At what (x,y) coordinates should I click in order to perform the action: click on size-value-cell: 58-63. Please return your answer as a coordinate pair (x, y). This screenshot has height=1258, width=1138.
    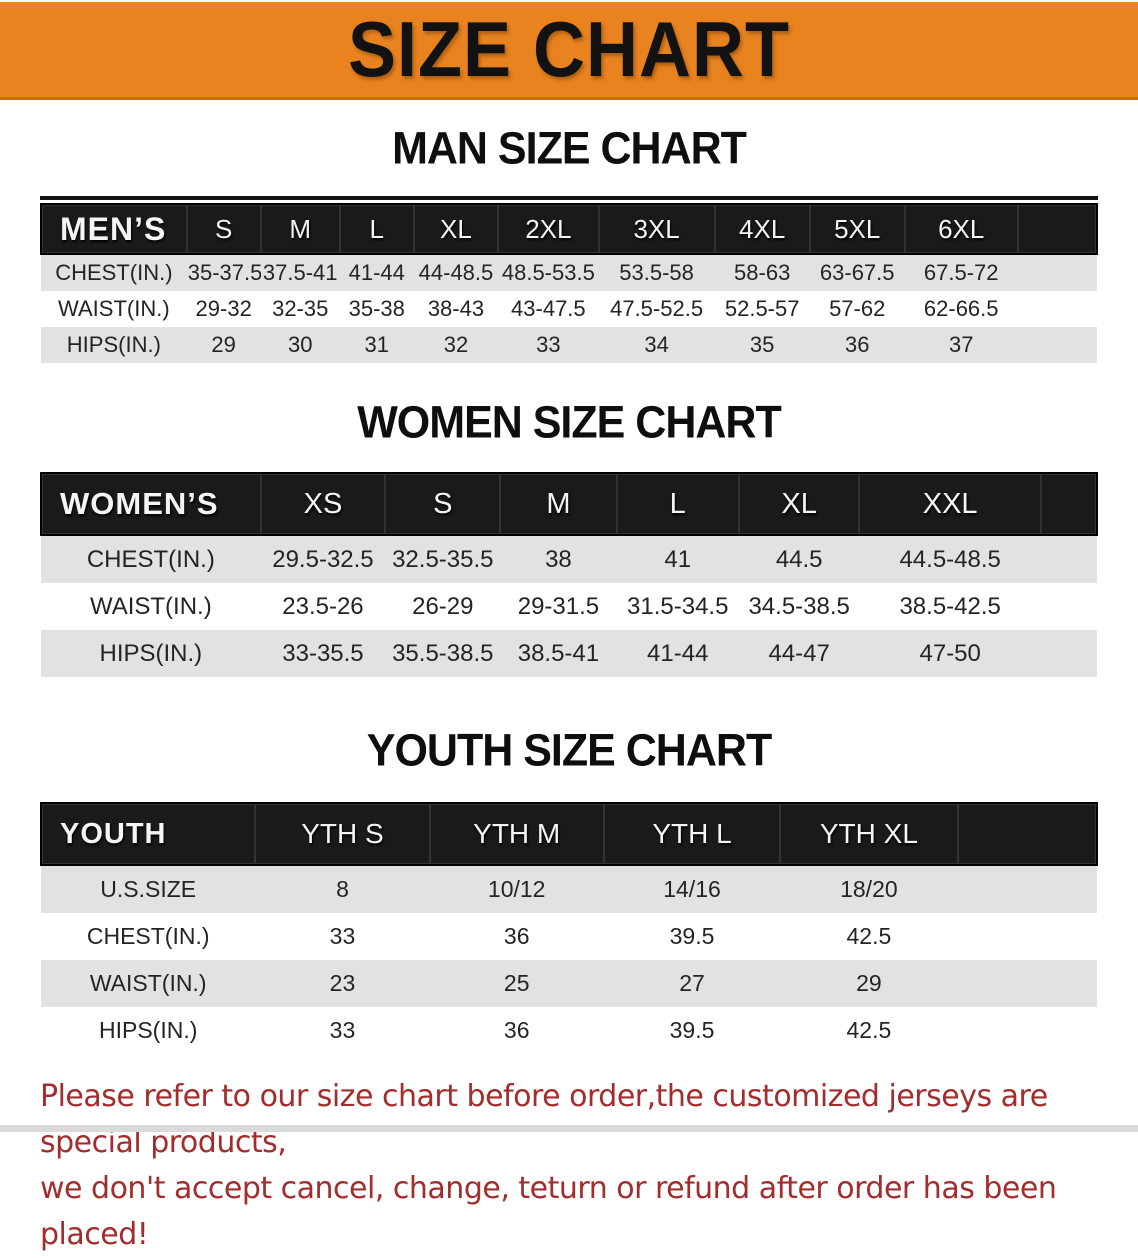
    Looking at the image, I should click on (762, 272).